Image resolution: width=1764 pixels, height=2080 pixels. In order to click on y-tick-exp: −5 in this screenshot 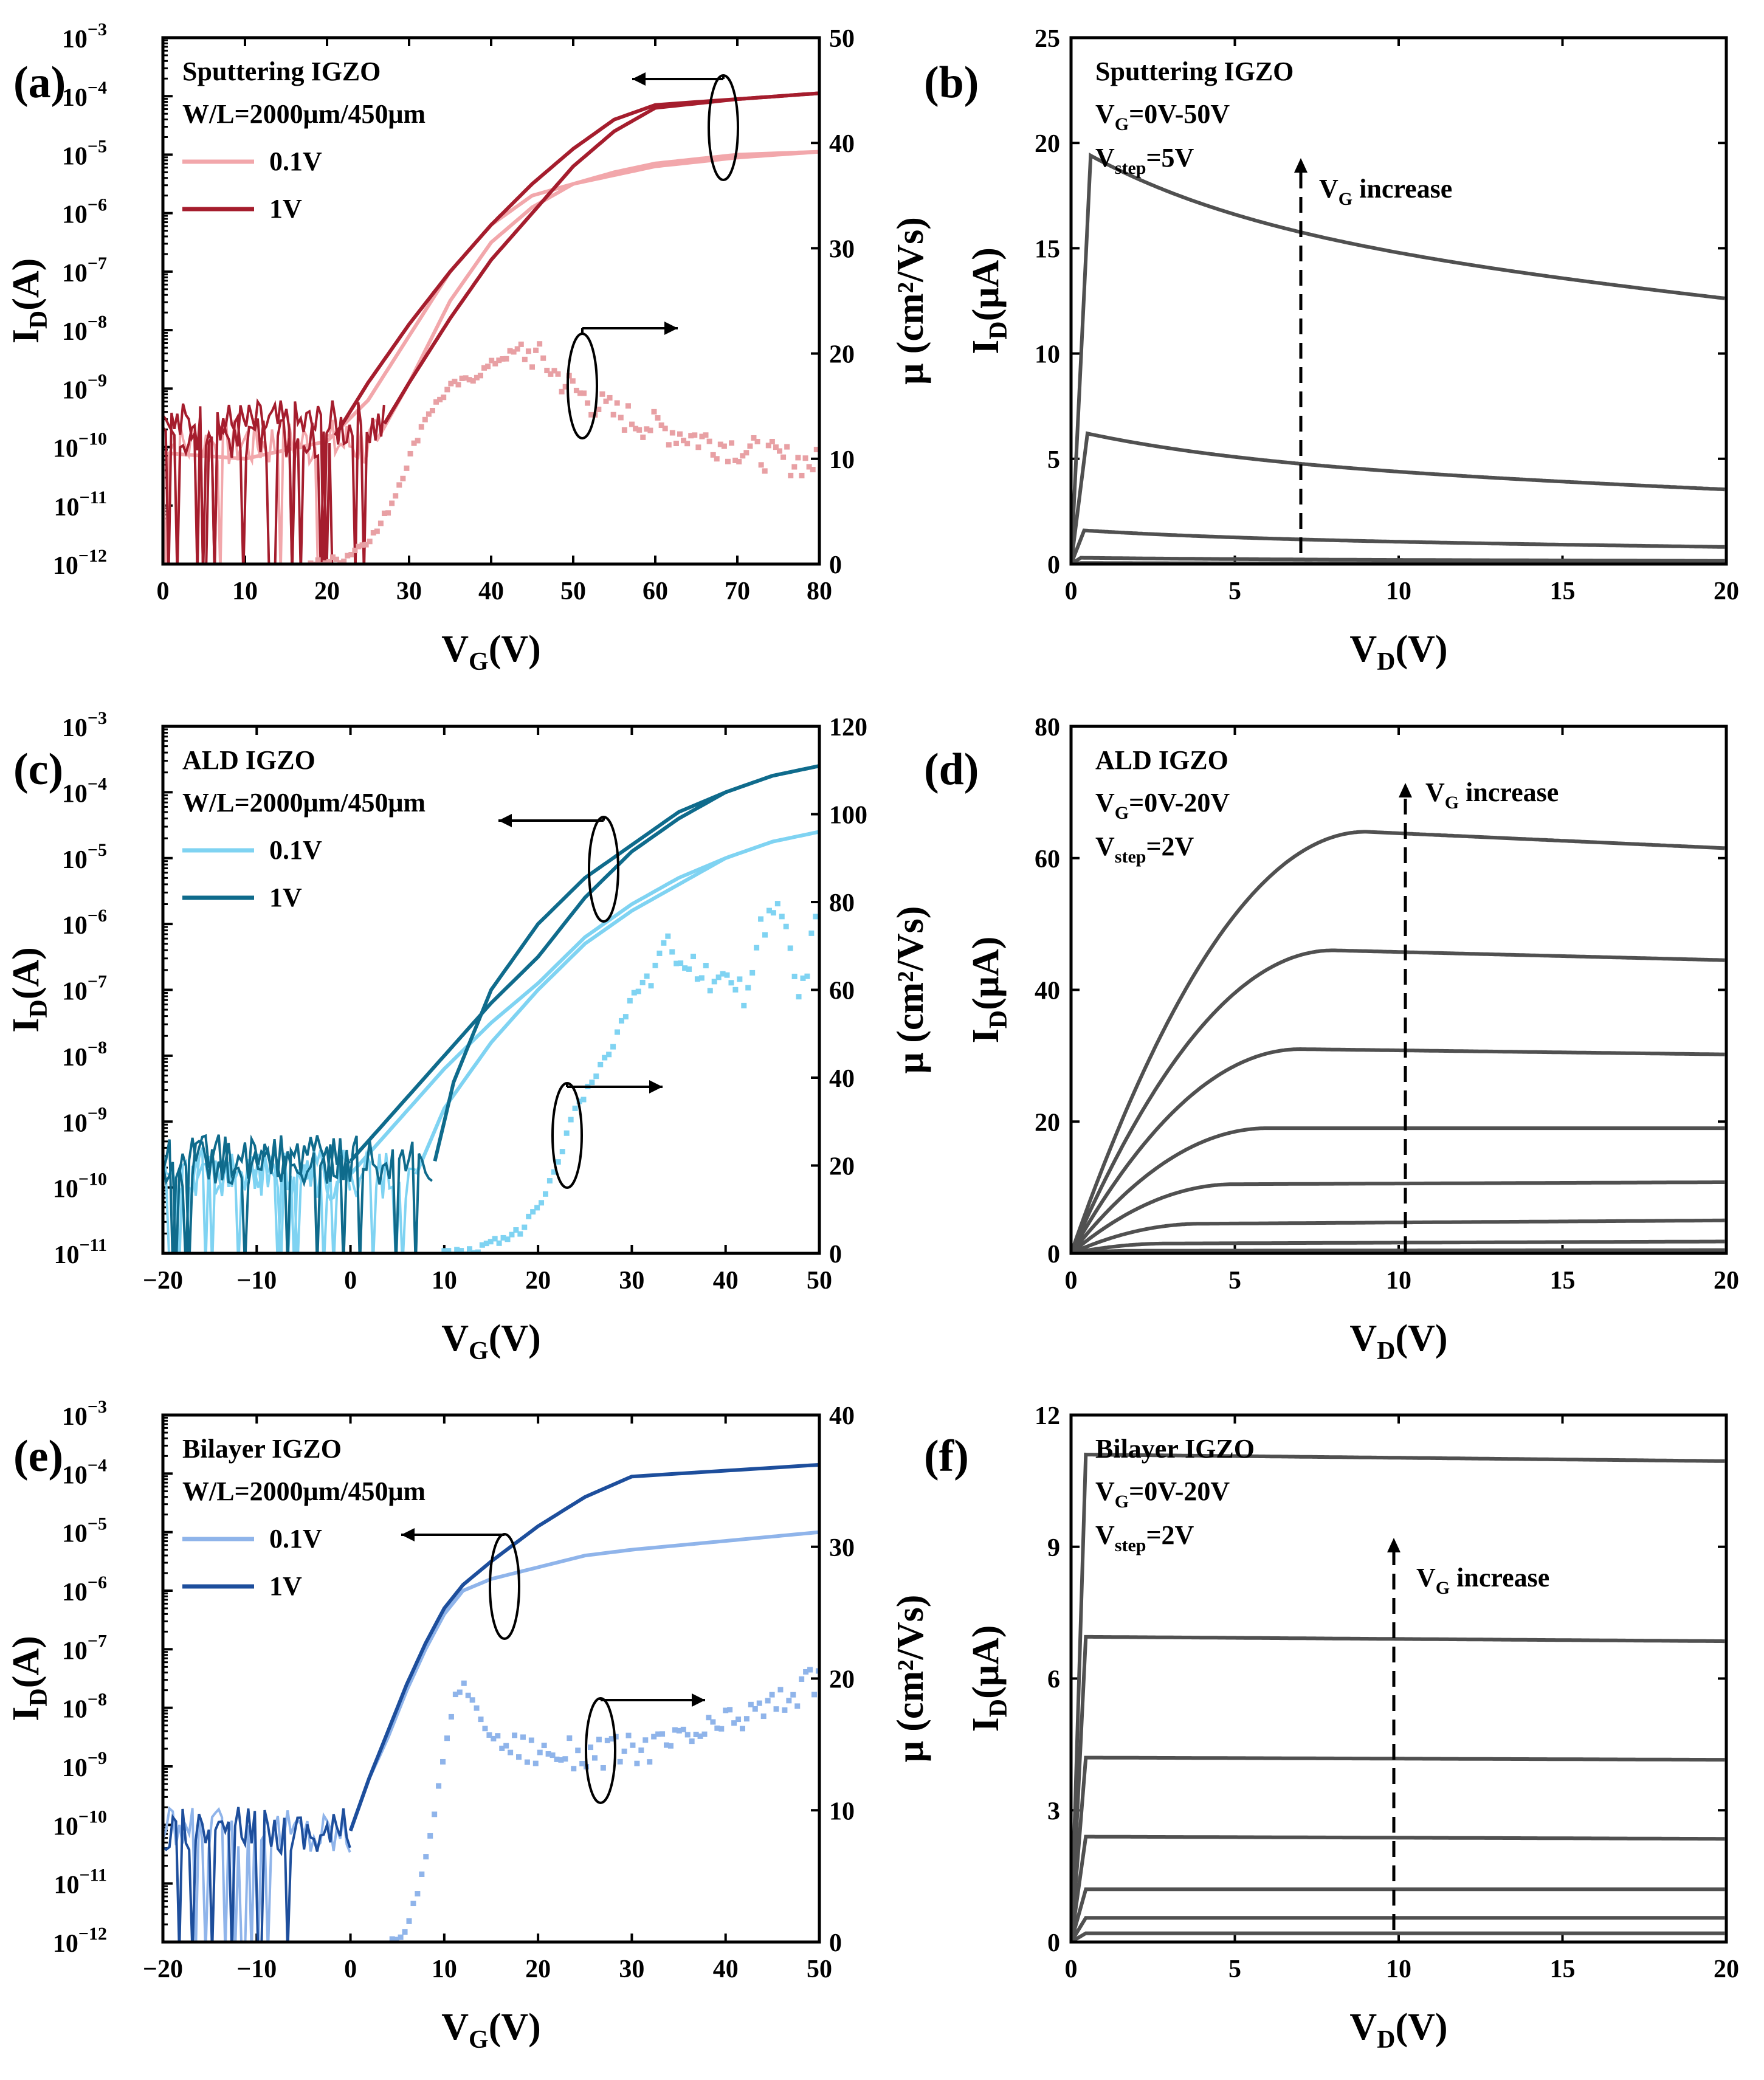, I will do `click(97, 1524)`.